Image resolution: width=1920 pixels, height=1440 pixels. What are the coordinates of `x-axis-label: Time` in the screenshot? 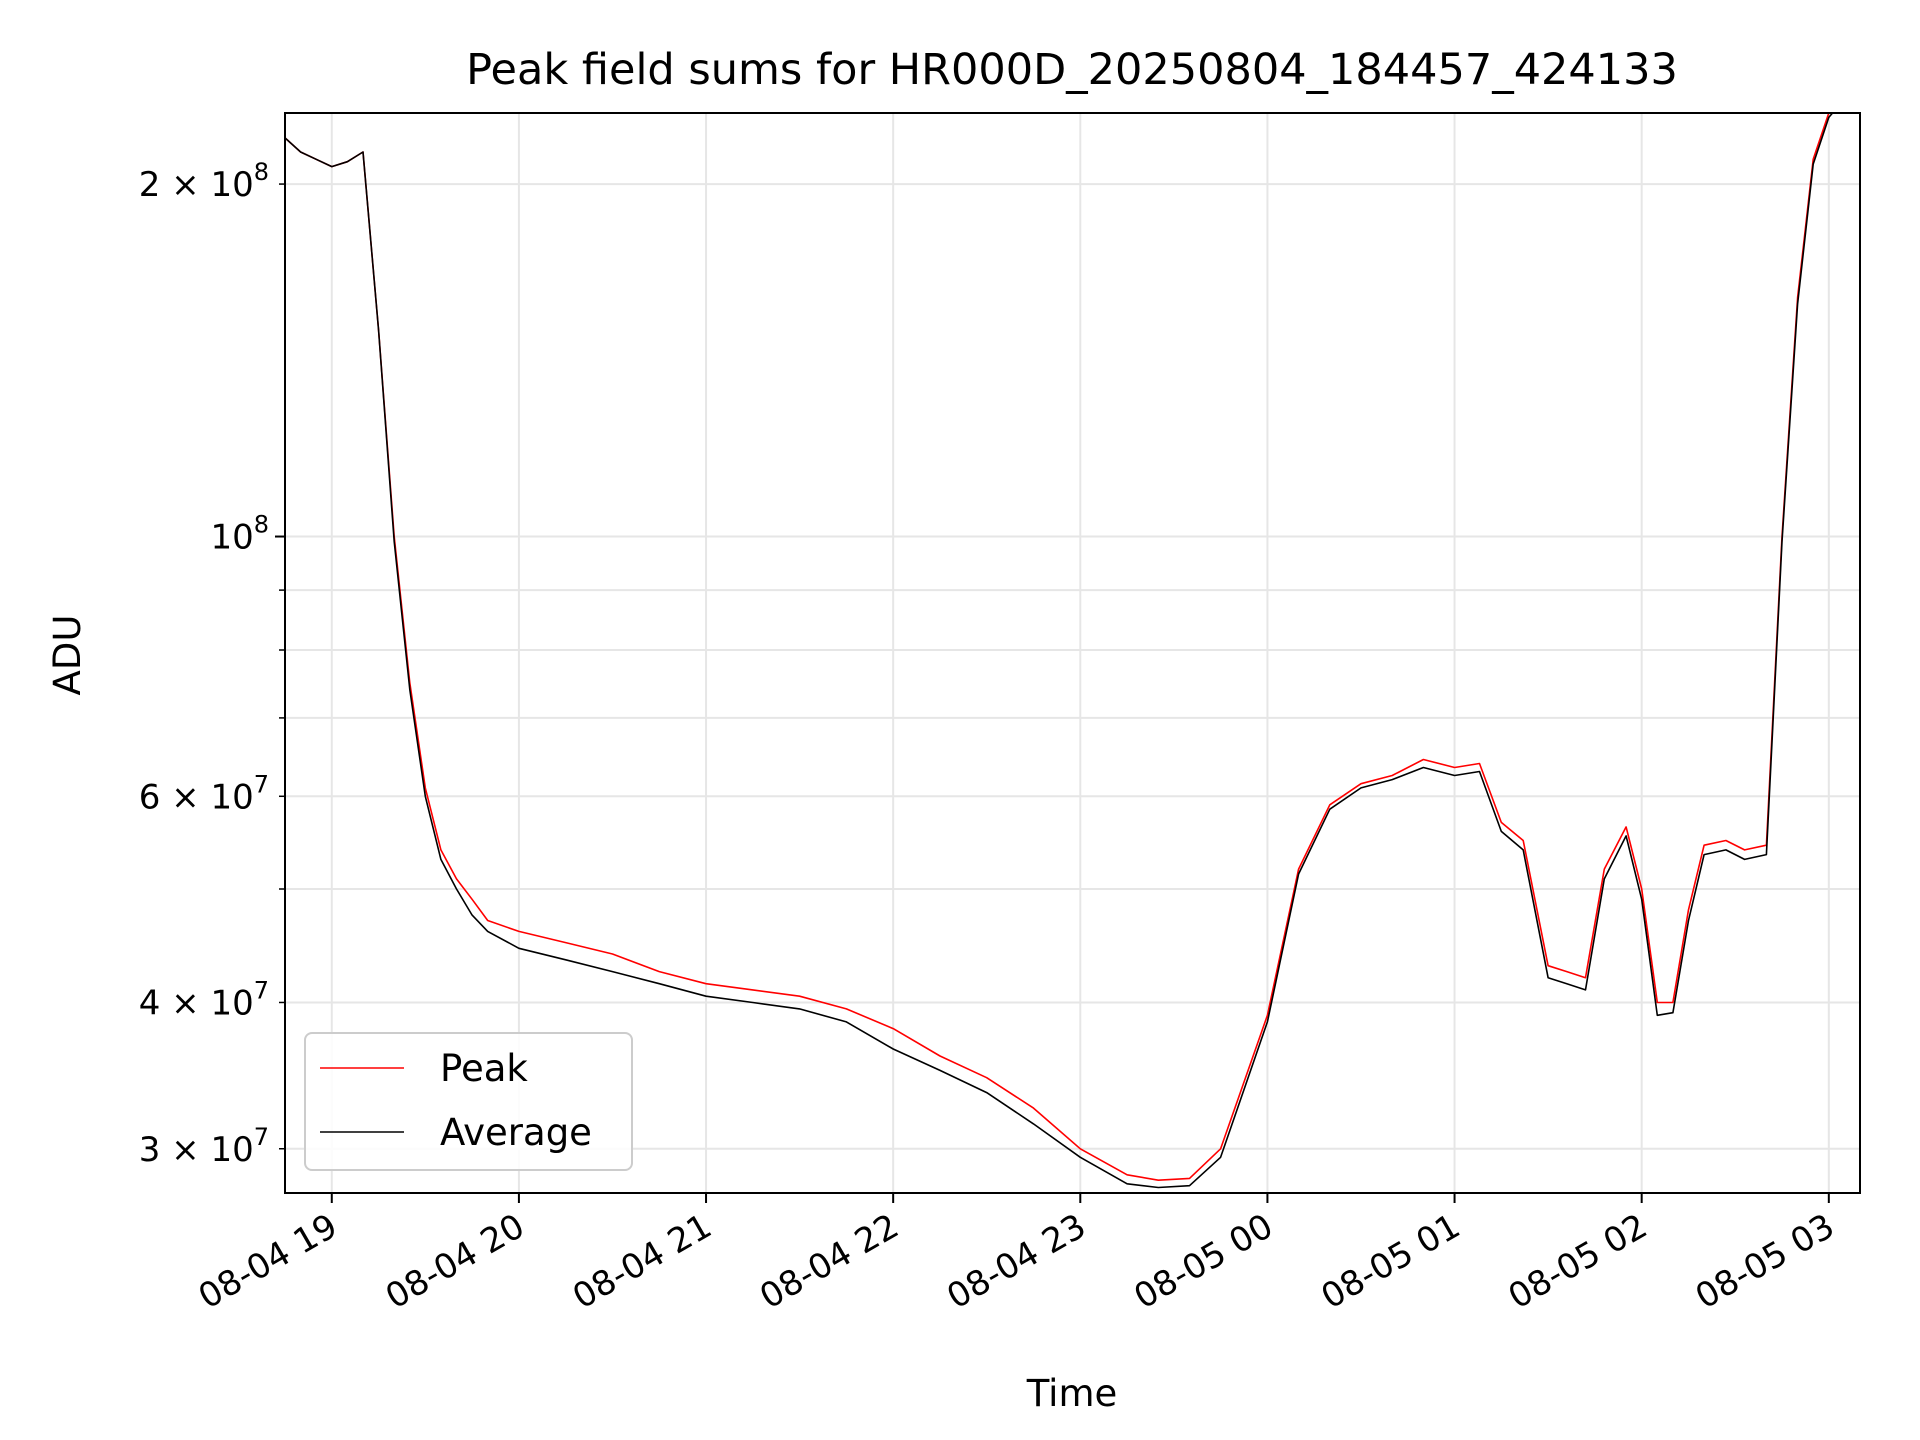 It's located at (1072, 1393).